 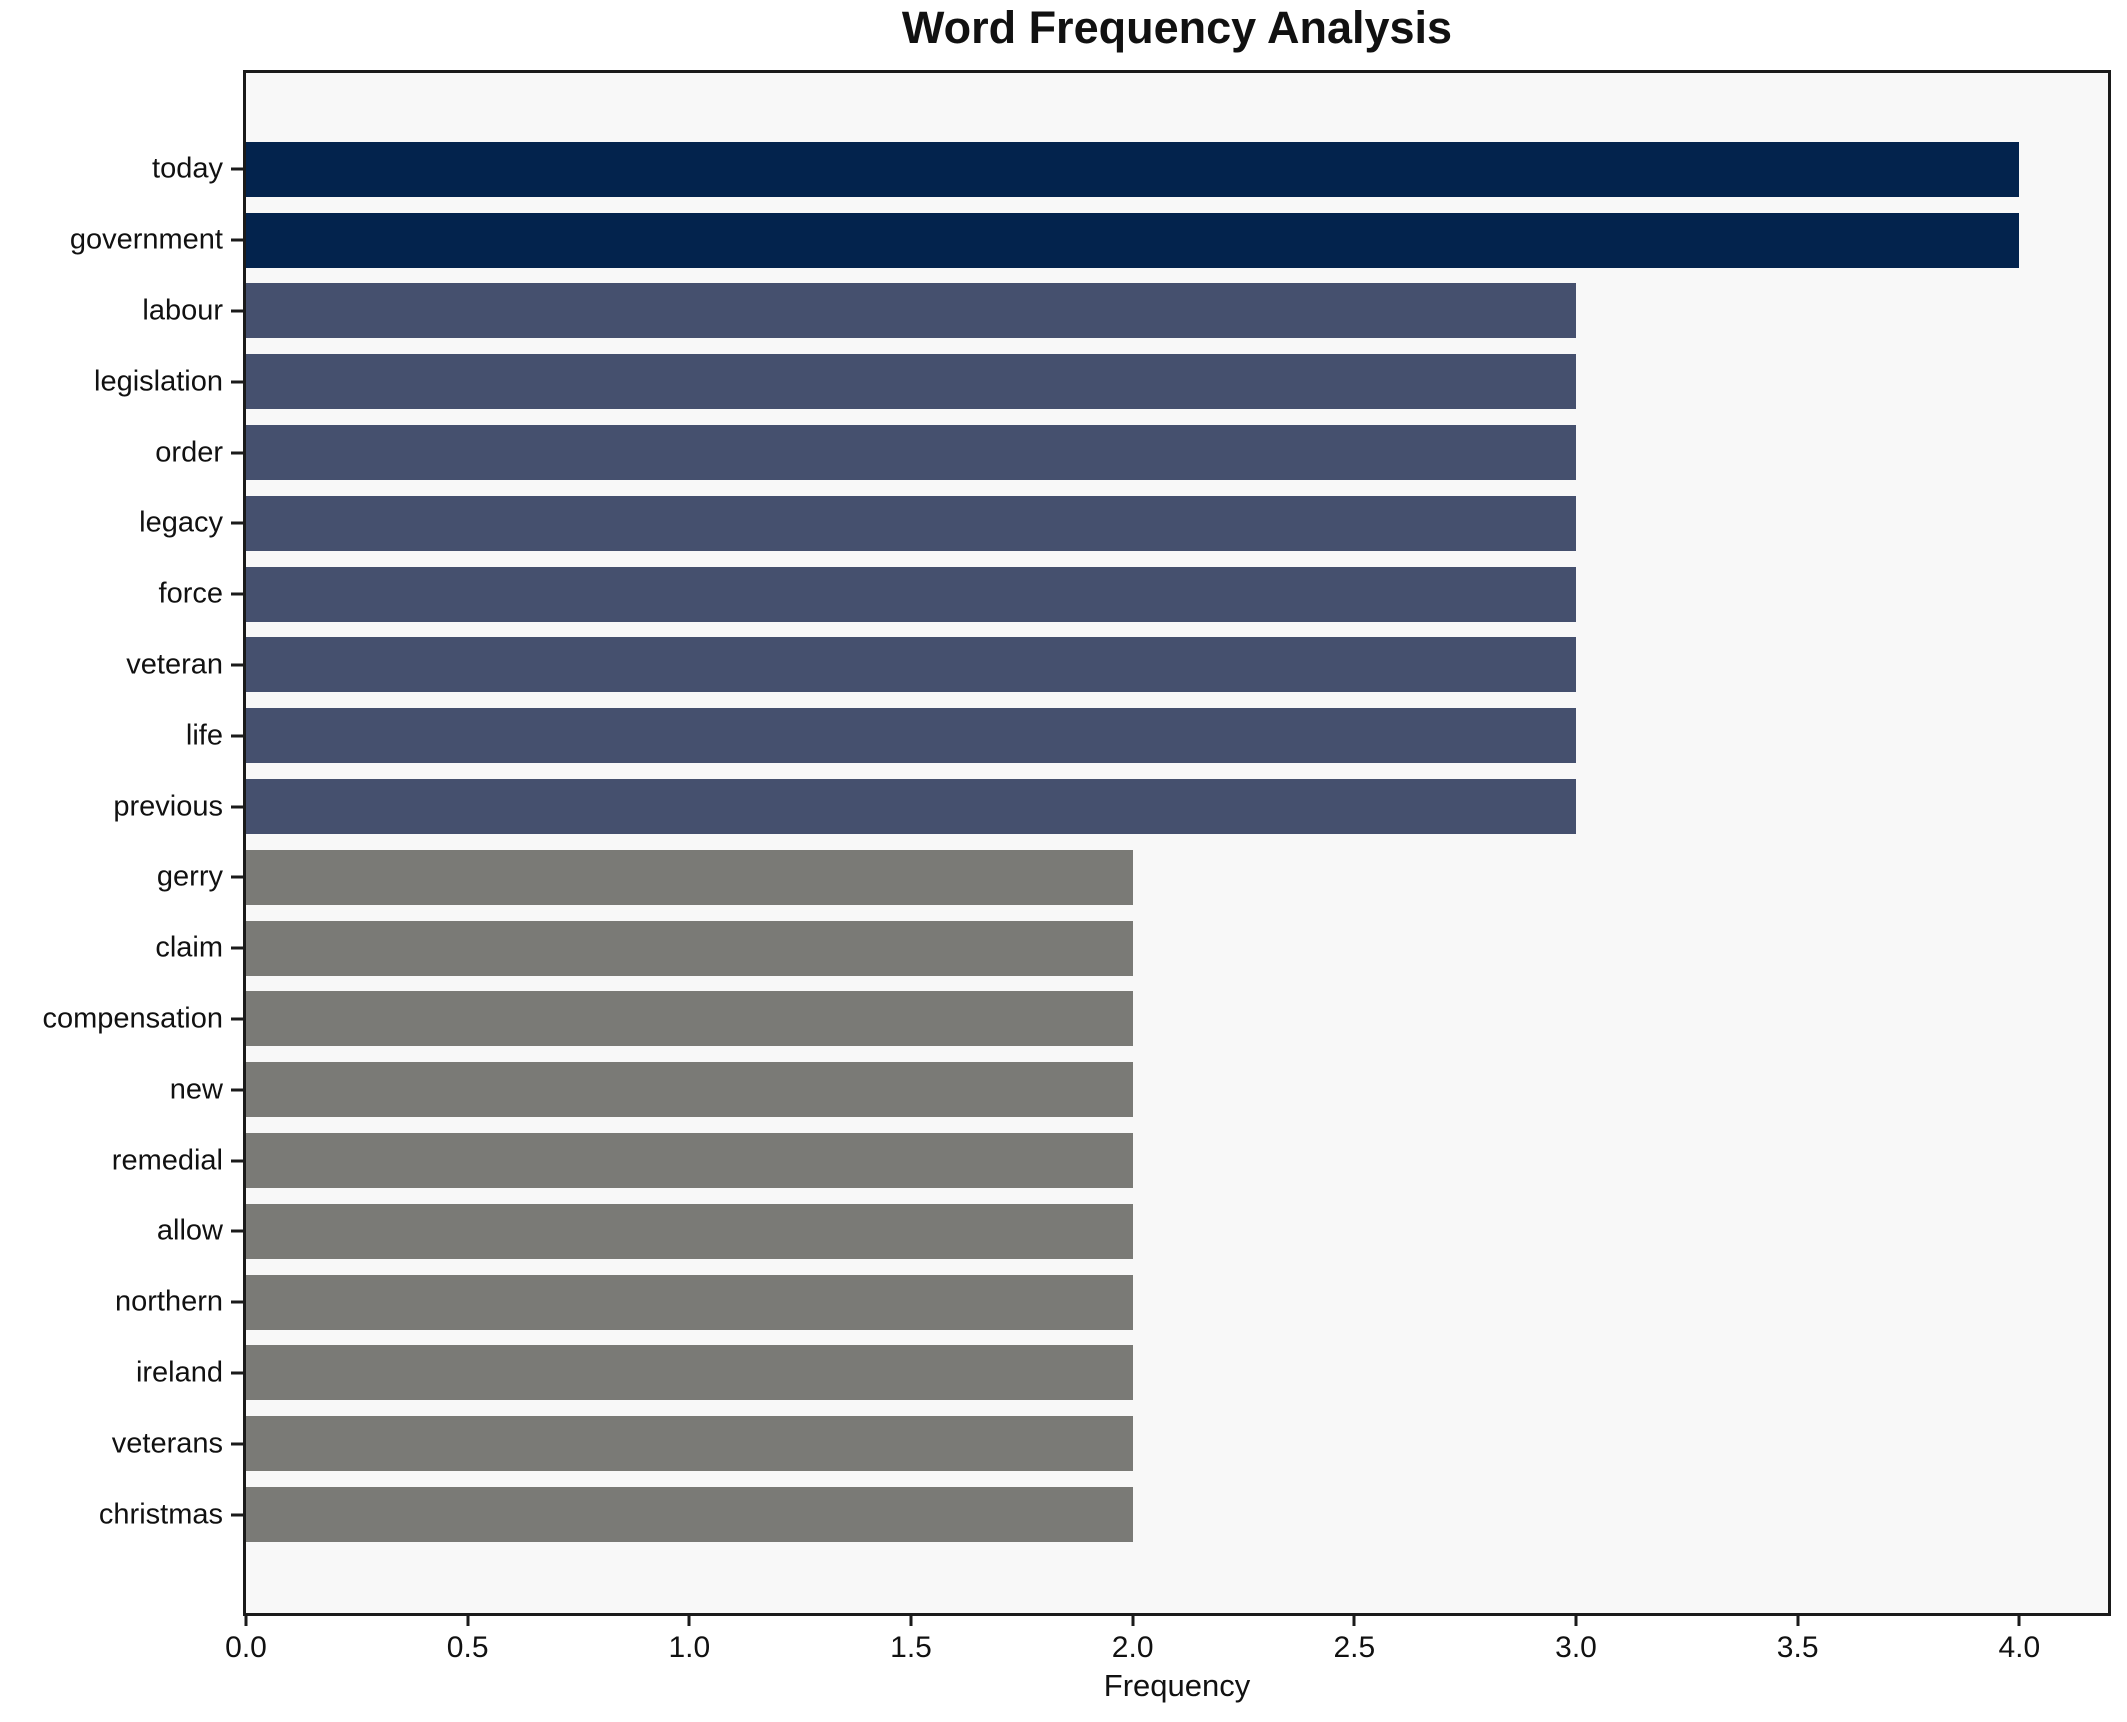 I want to click on bar-row-legacy: legacy, so click(x=1123, y=523).